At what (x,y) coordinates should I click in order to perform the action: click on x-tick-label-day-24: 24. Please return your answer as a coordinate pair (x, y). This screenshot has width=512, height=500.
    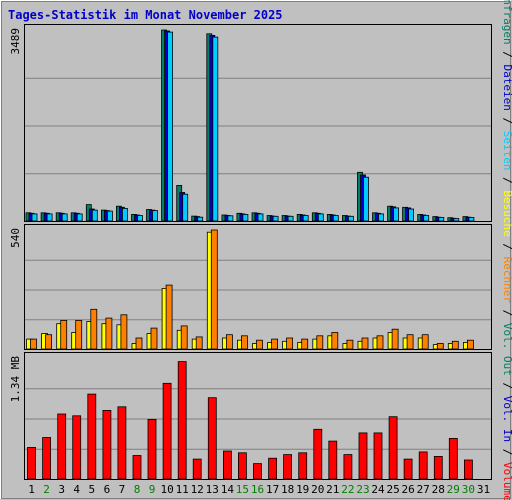
    Looking at the image, I should click on (378, 489).